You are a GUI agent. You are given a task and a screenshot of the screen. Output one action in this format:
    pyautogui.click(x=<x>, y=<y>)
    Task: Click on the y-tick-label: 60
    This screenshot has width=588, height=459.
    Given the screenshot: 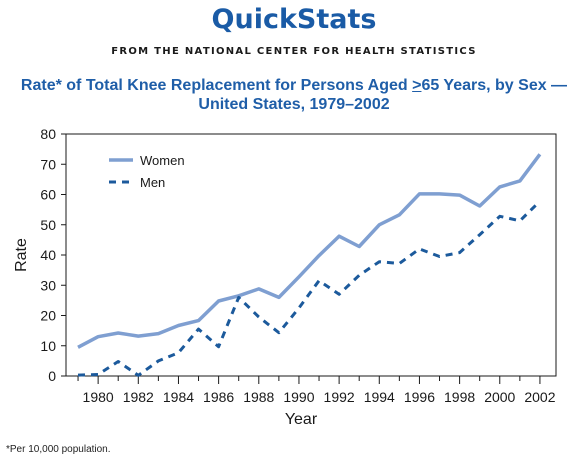 What is the action you would take?
    pyautogui.click(x=48, y=195)
    